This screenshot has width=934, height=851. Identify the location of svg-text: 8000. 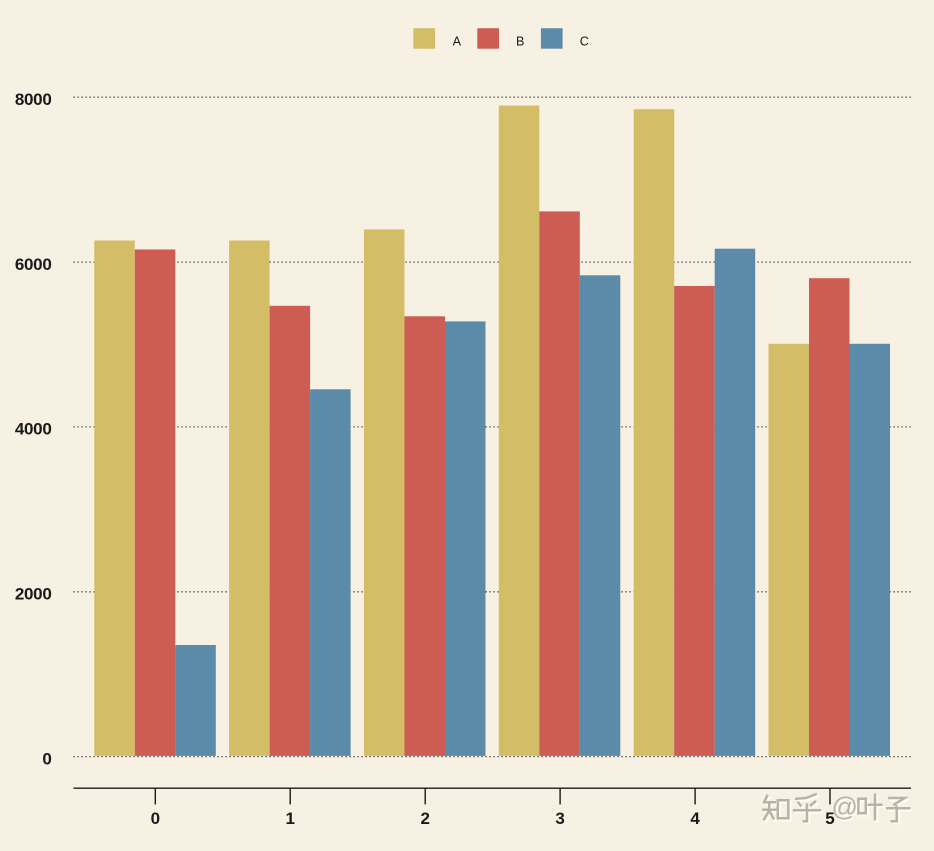
(33, 99).